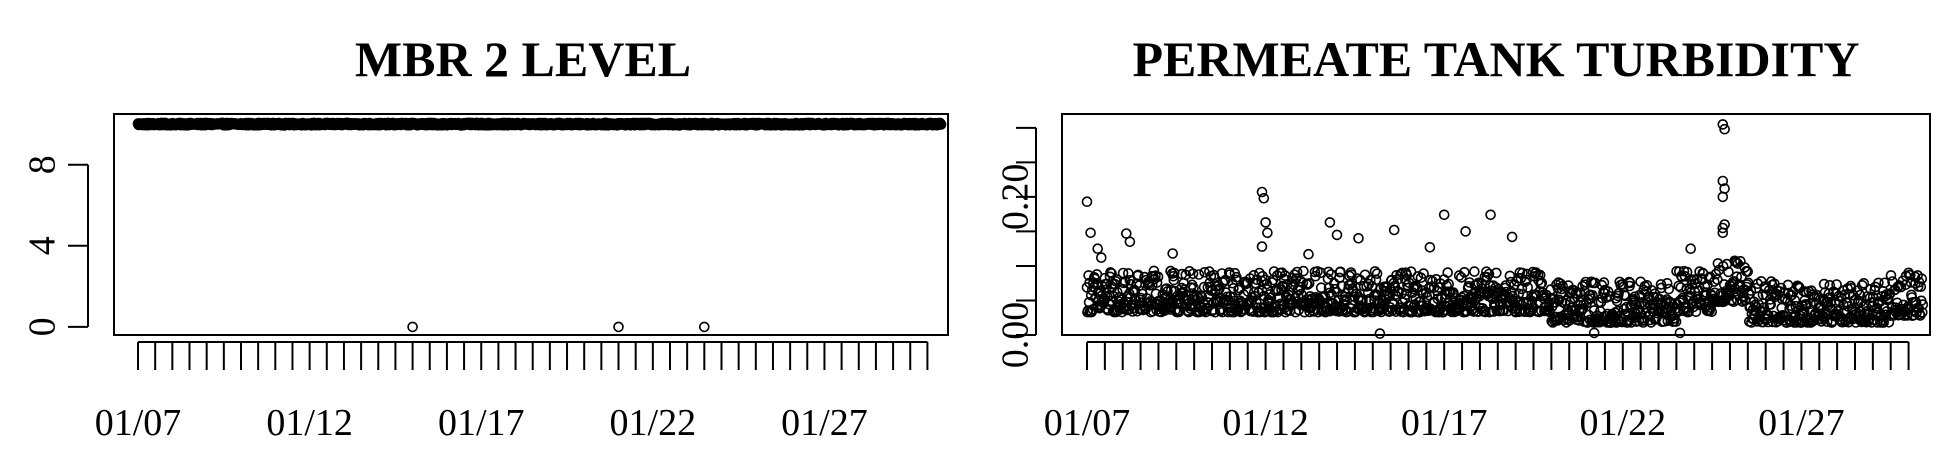 The height and width of the screenshot is (450, 1950). I want to click on x-tick-label: 01/12, so click(309, 423).